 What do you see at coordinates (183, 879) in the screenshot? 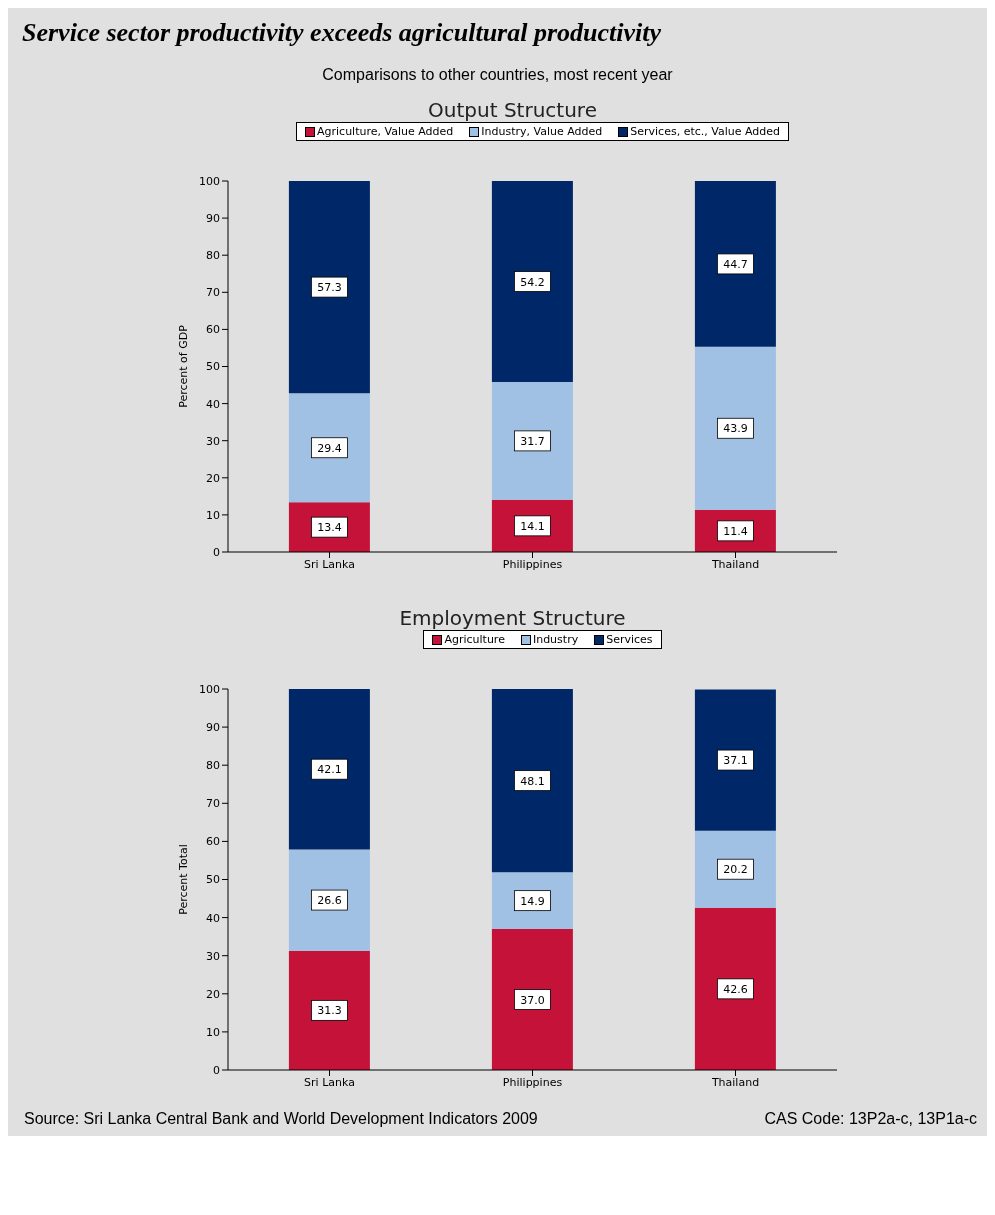
I see `y-axis-title: Percent Total` at bounding box center [183, 879].